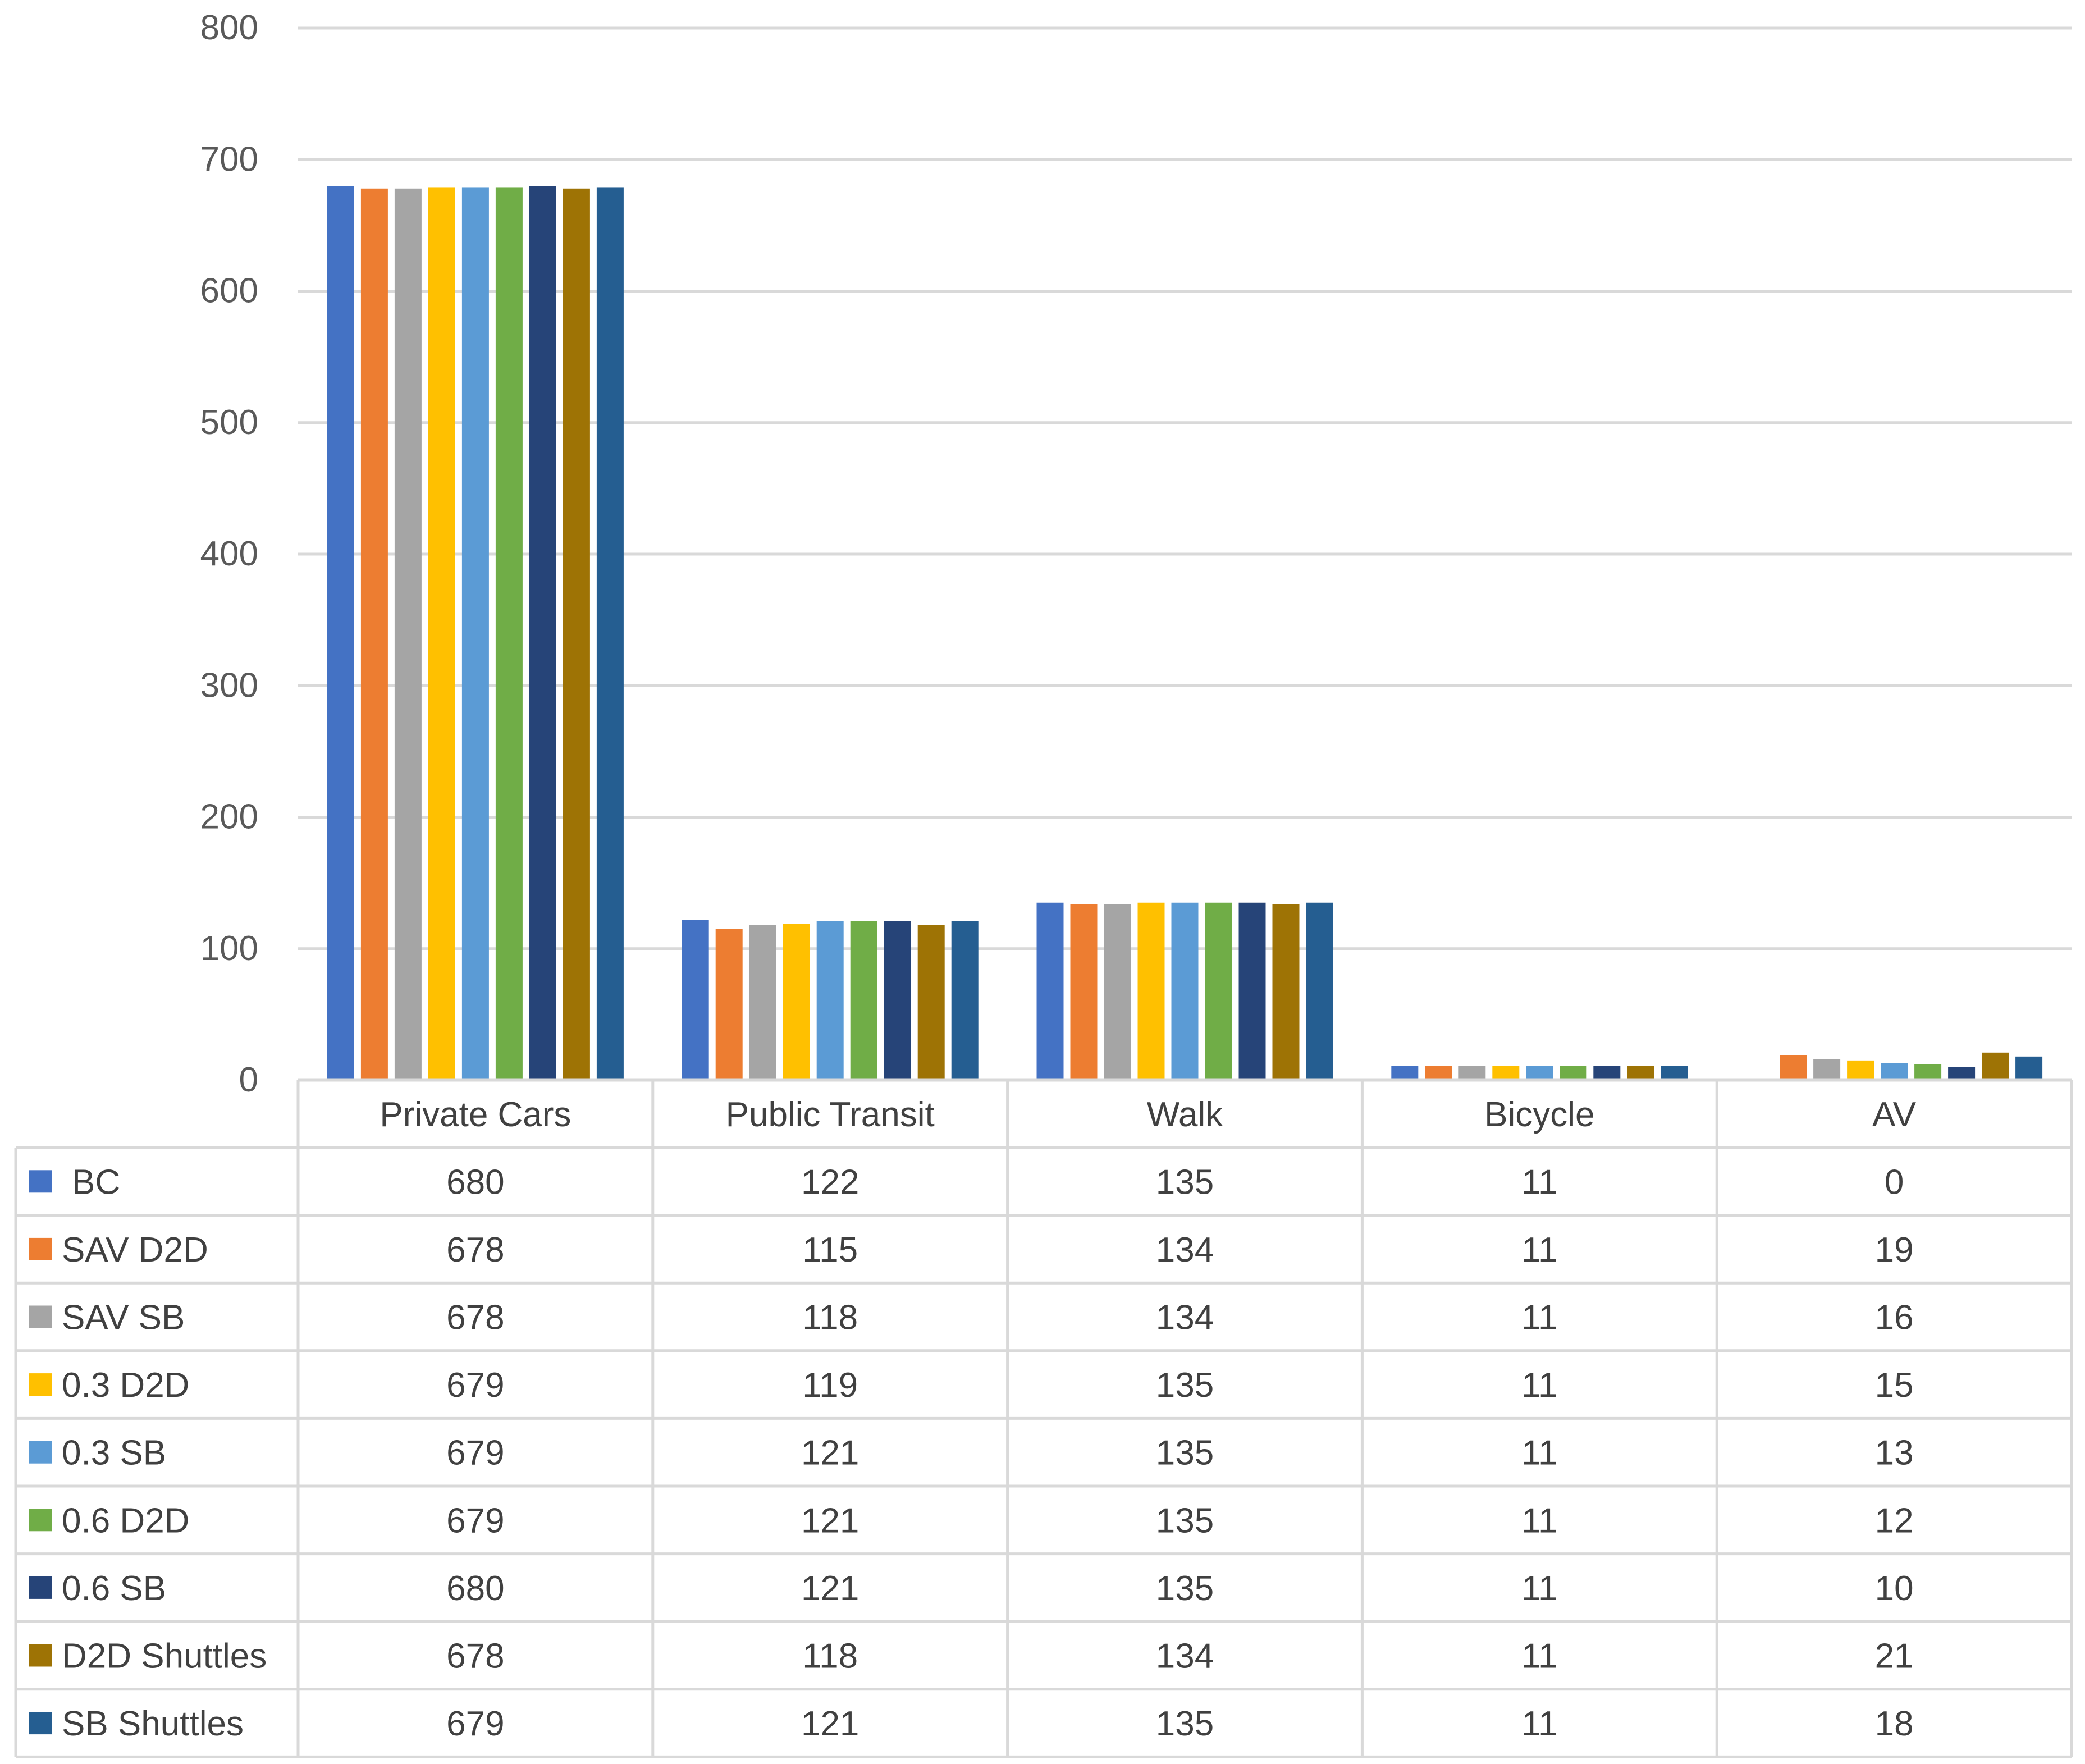 The height and width of the screenshot is (1764, 2085). What do you see at coordinates (542, 633) in the screenshot?
I see `bar-0-6-sb-private-cars` at bounding box center [542, 633].